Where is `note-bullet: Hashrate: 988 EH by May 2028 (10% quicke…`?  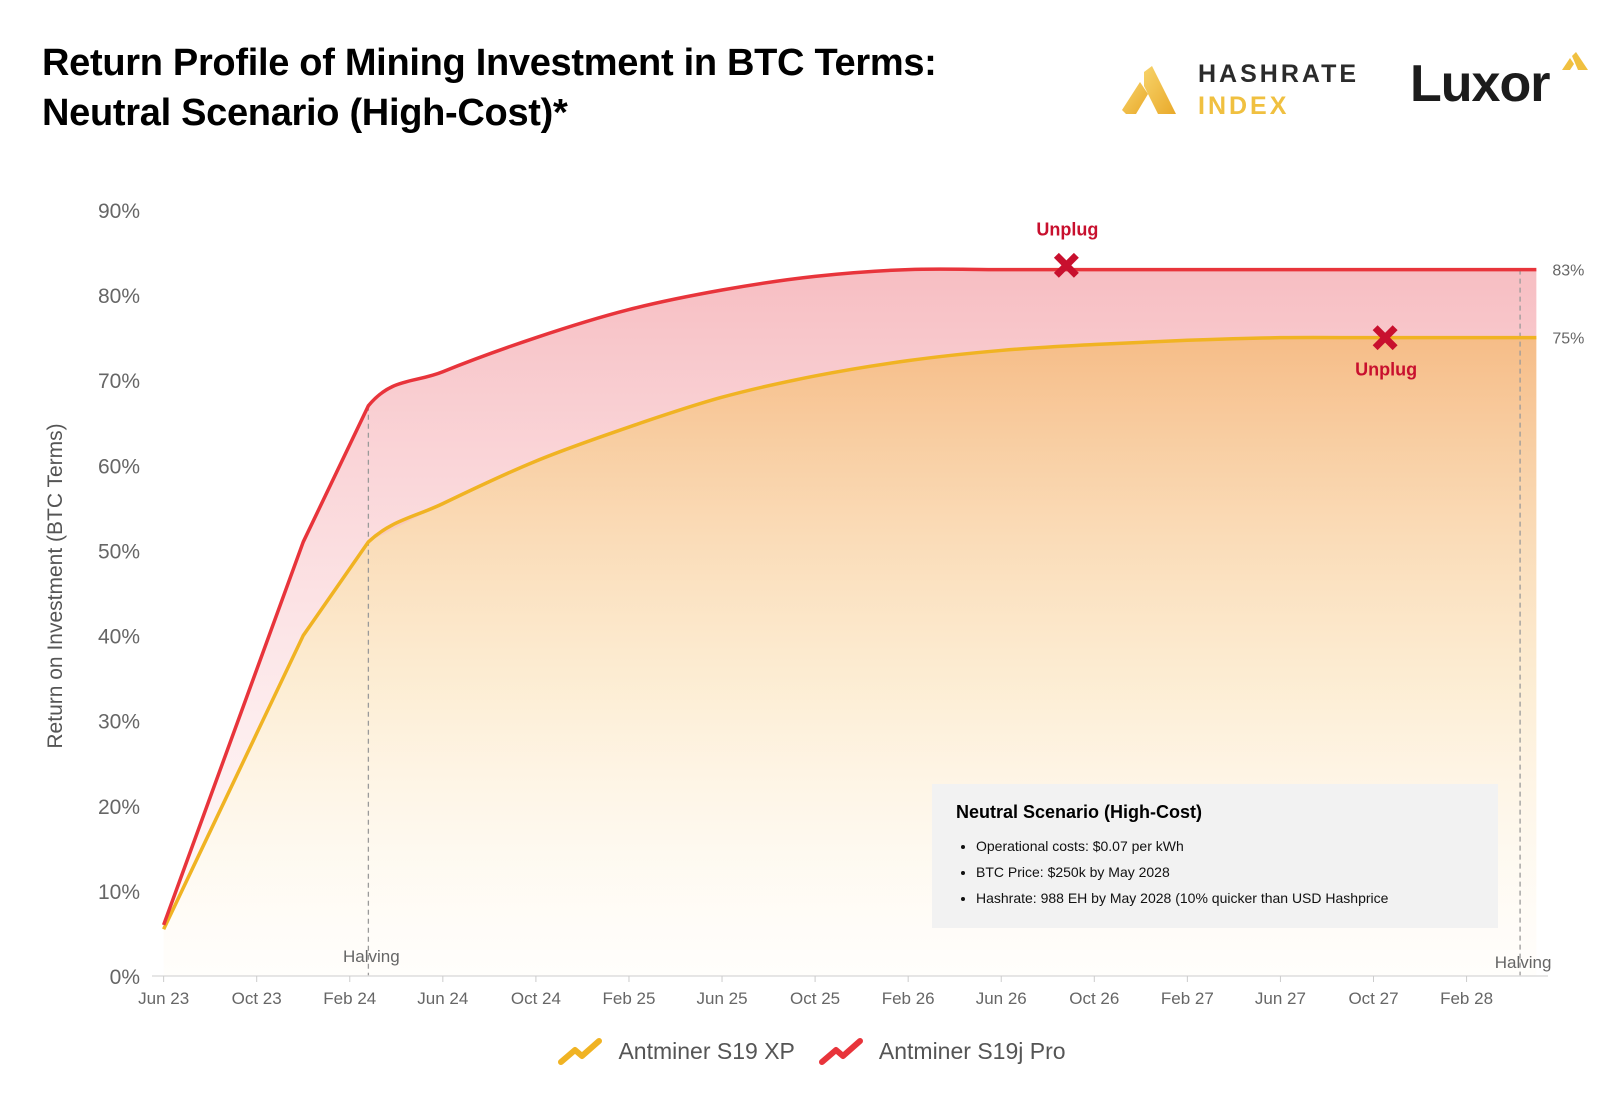 note-bullet: Hashrate: 988 EH by May 2028 (10% quicke… is located at coordinates (1225, 898).